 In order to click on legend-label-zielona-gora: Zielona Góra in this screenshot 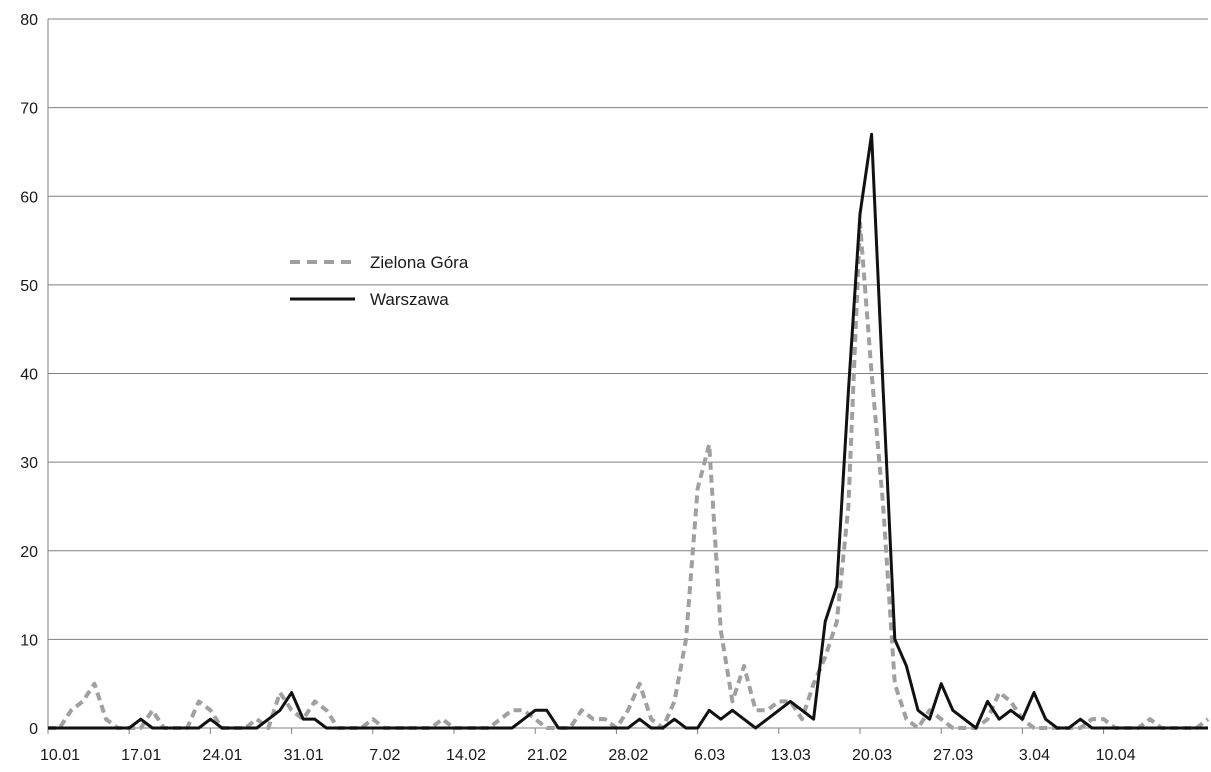, I will do `click(419, 262)`.